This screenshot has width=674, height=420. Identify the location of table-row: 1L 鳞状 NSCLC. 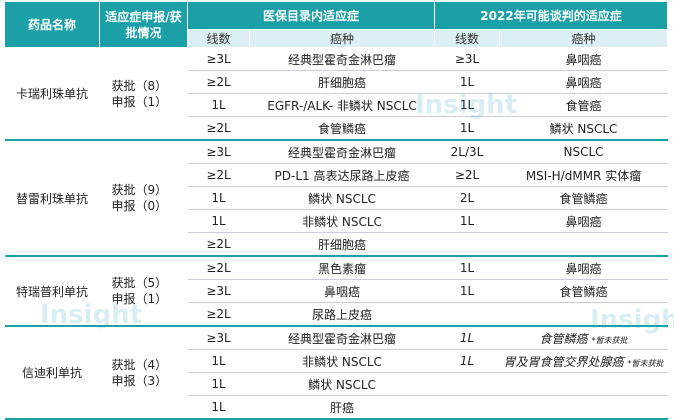
(336, 384).